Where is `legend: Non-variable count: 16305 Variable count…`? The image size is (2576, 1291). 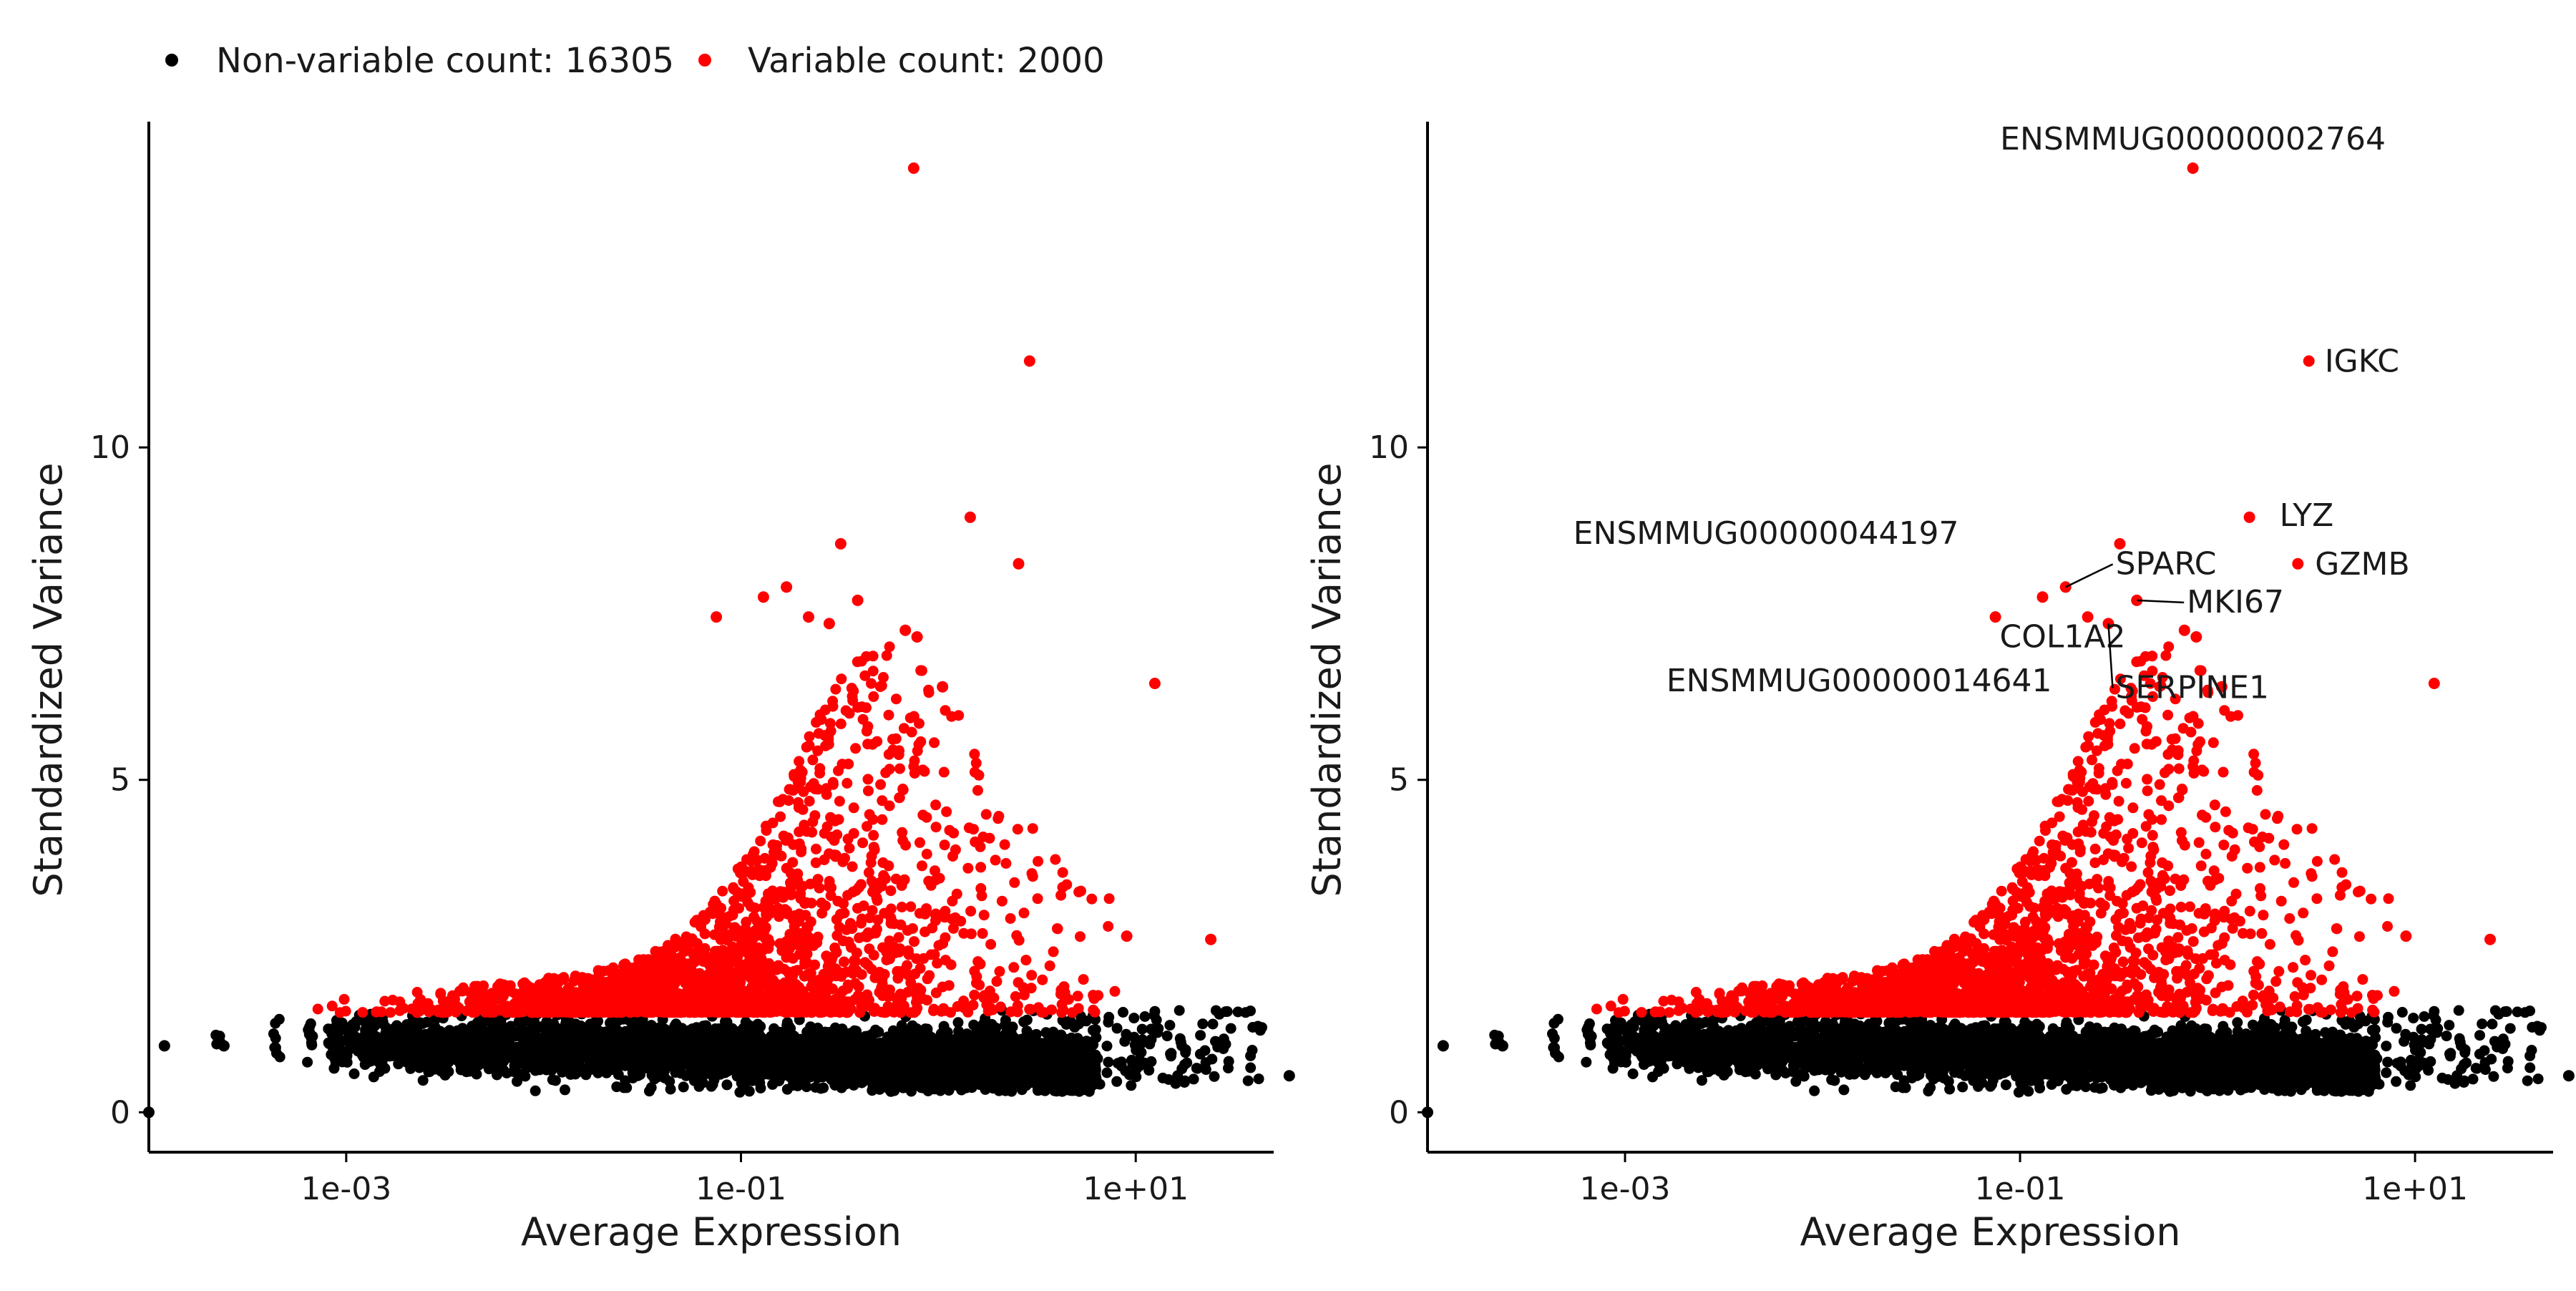 legend: Non-variable count: 16305 Variable count… is located at coordinates (635, 61).